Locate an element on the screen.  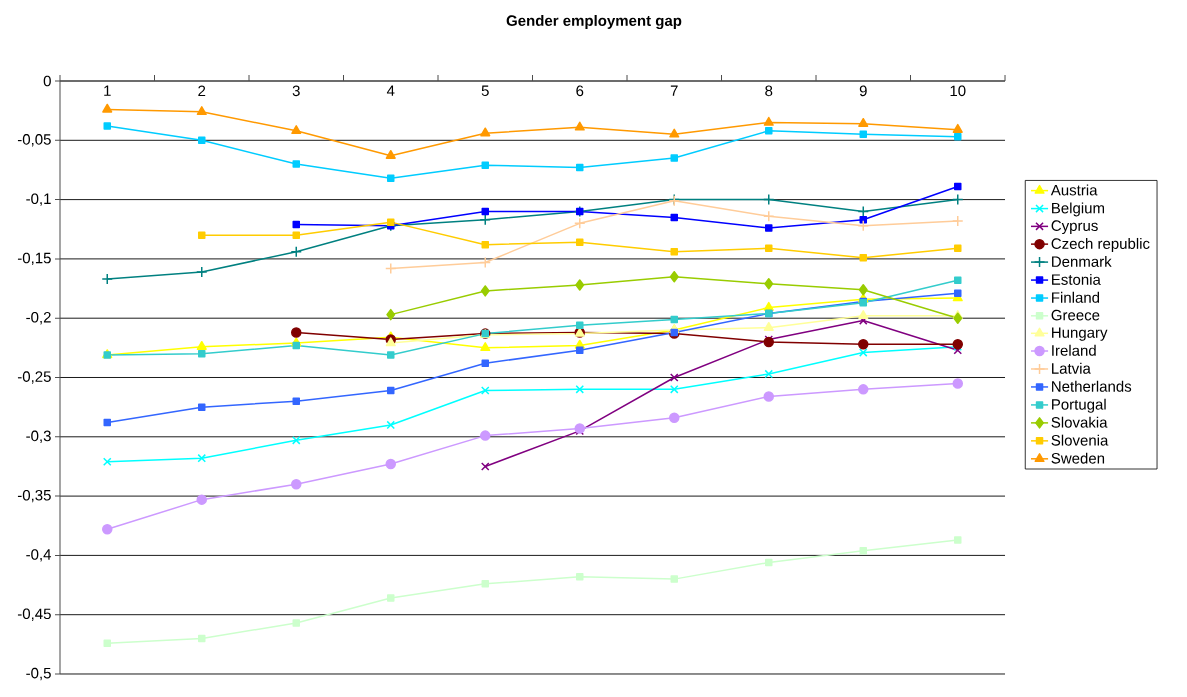
y-tick-label: -0,05 is located at coordinates (34, 140).